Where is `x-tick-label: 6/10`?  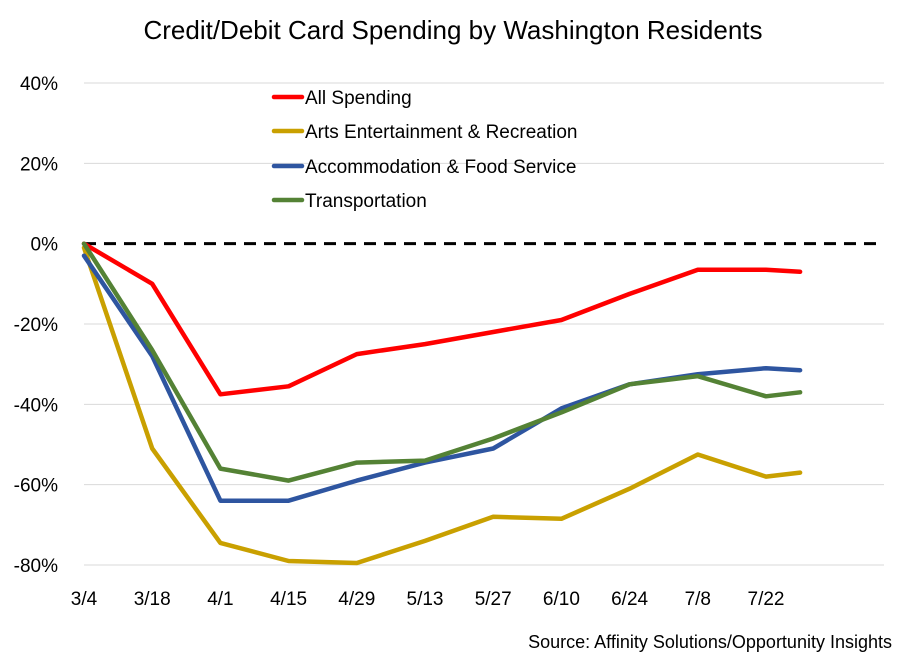 x-tick-label: 6/10 is located at coordinates (561, 599).